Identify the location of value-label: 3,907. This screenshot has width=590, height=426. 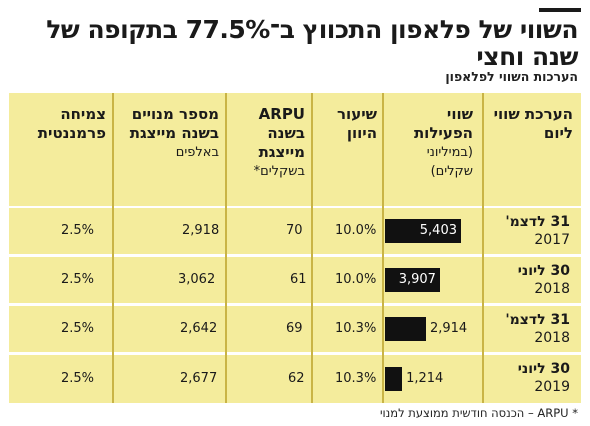
(417, 279).